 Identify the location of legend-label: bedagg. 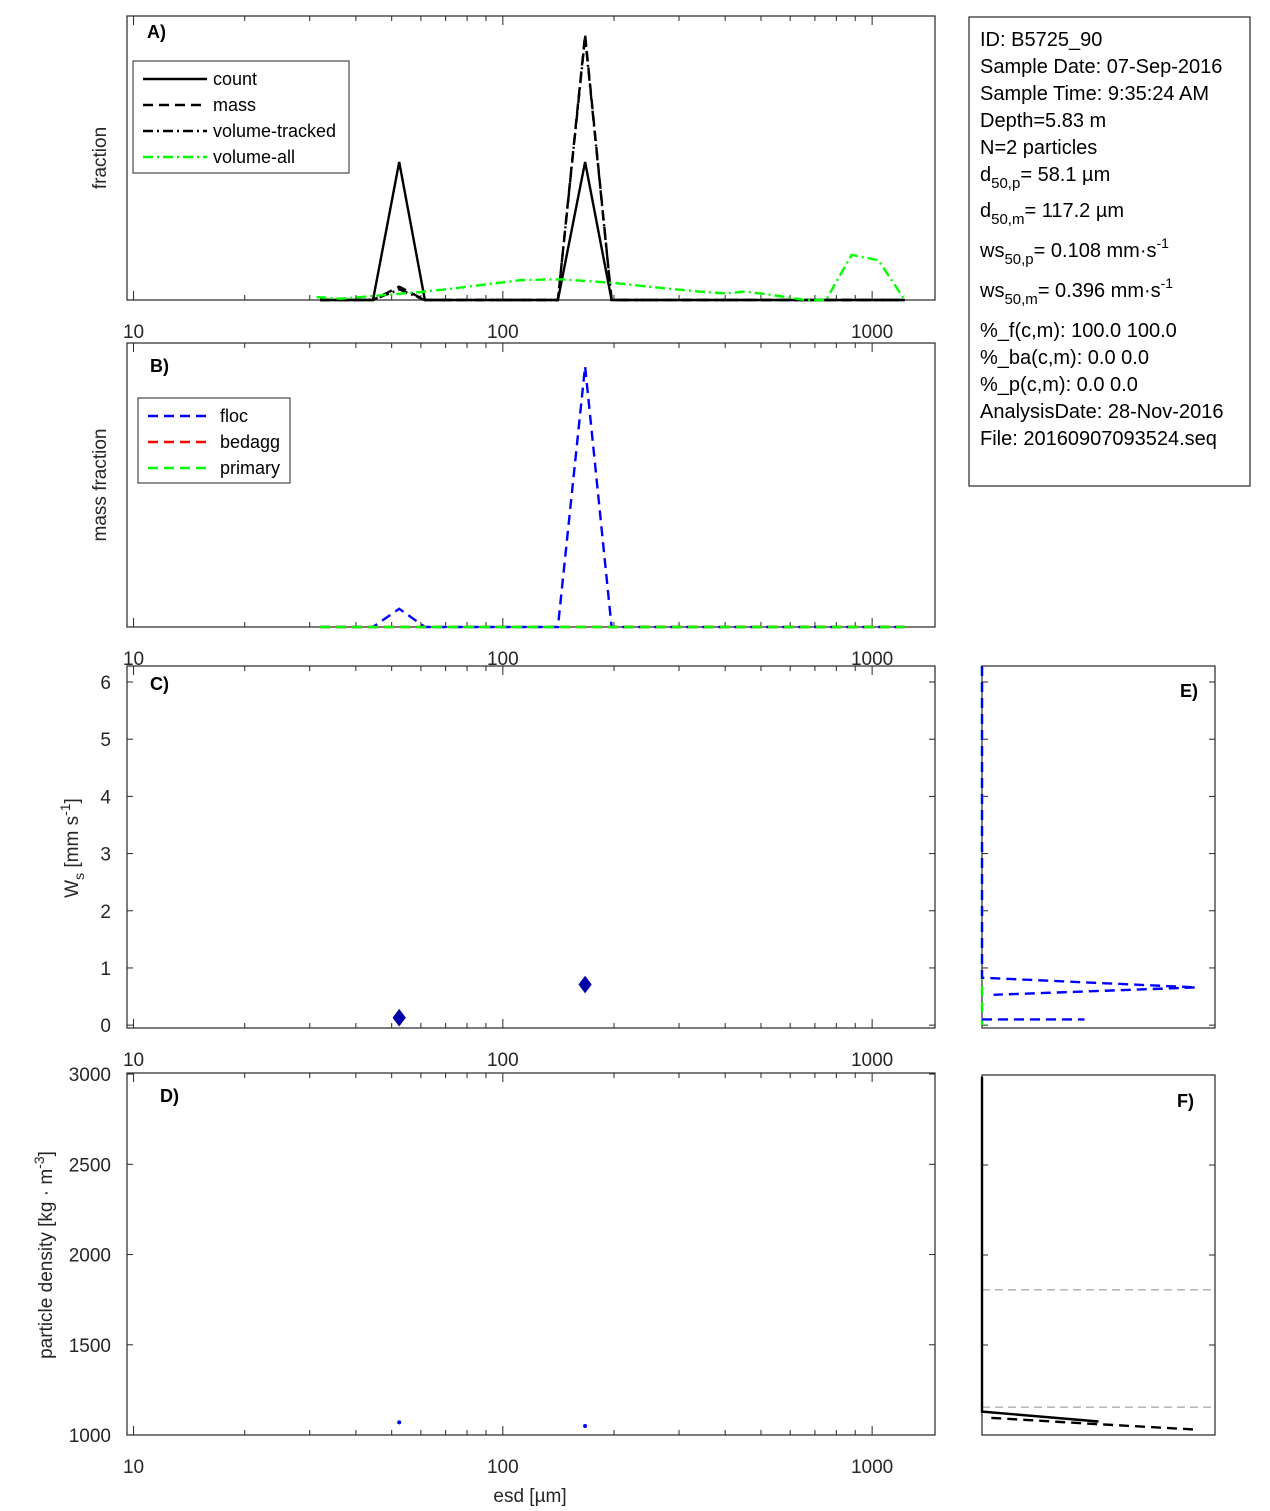
(250, 442).